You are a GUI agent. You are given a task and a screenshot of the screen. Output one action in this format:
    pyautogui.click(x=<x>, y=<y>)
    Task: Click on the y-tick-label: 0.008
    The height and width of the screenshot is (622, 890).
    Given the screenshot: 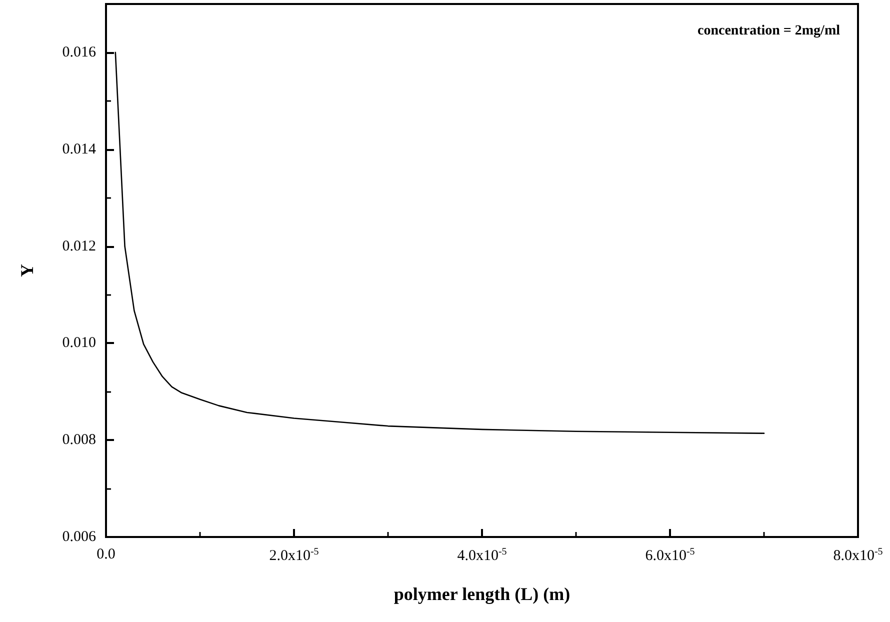 What is the action you would take?
    pyautogui.click(x=79, y=440)
    